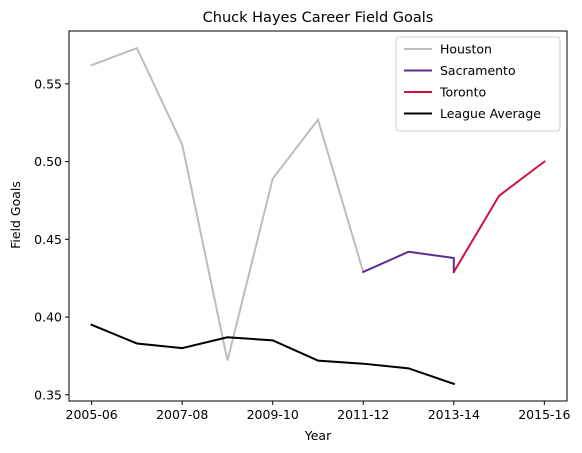  Describe the element at coordinates (318, 435) in the screenshot. I see `x-axis-title: Year` at that location.